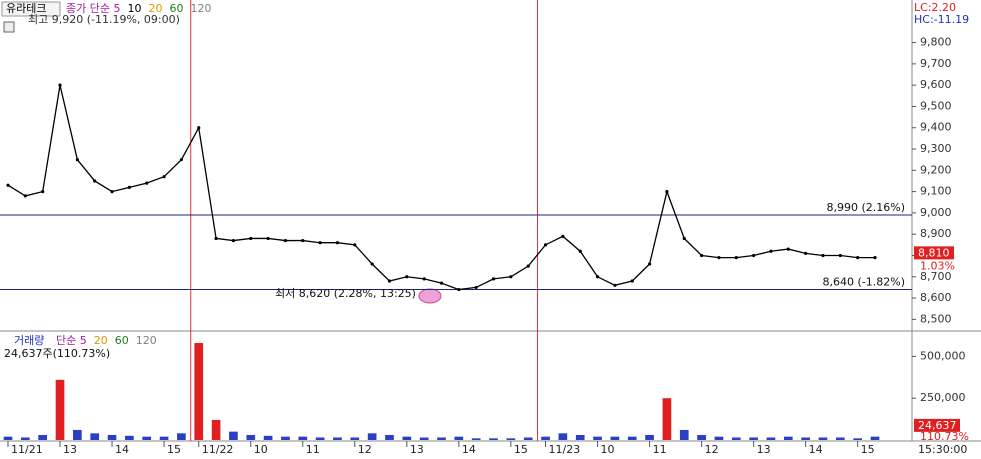 The image size is (981, 459). Describe the element at coordinates (26, 8) in the screenshot. I see `symbol: 유라테크` at that location.